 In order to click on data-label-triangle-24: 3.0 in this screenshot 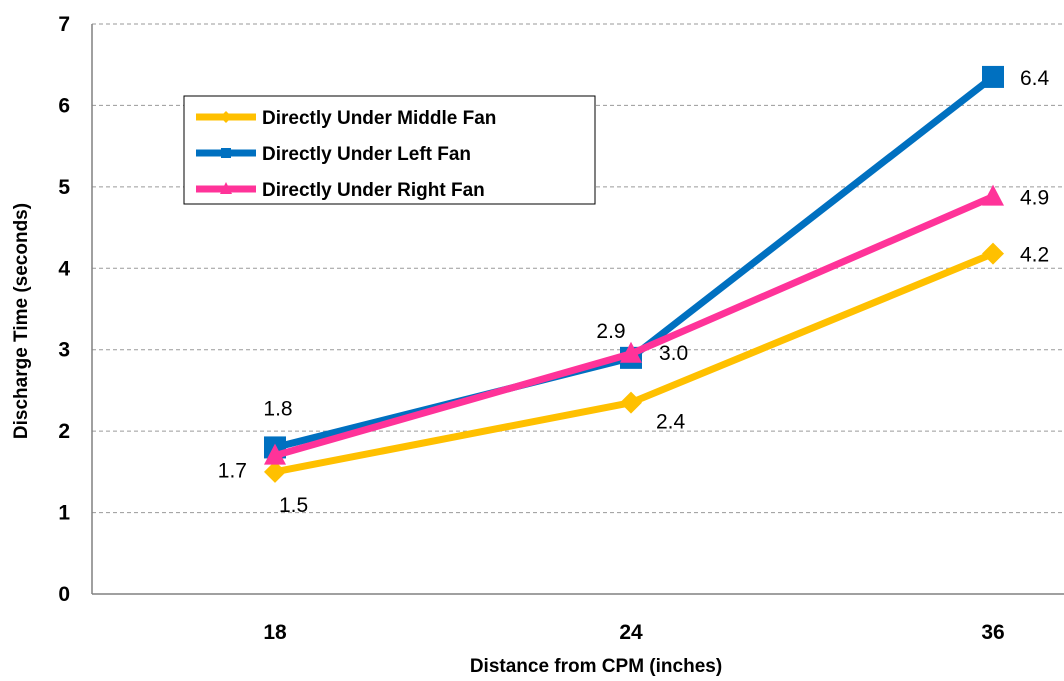, I will do `click(673, 353)`.